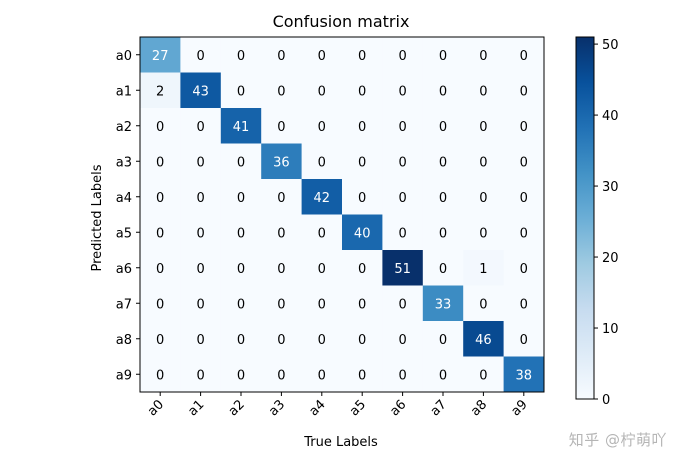  Describe the element at coordinates (124, 304) in the screenshot. I see `y-tick-label: a7` at that location.